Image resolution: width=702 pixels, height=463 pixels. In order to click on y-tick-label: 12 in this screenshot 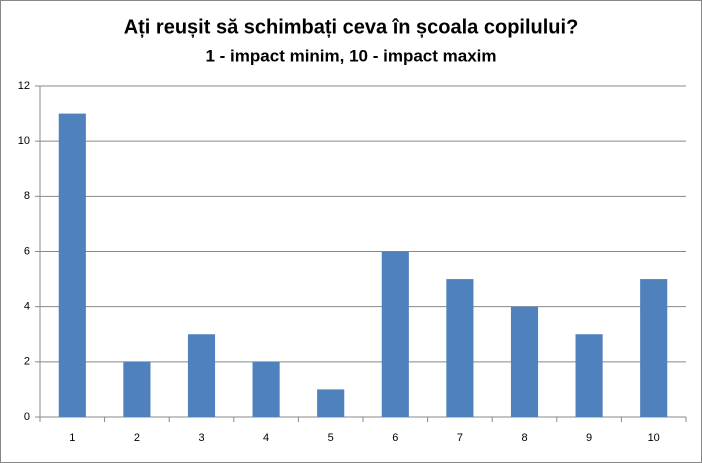, I will do `click(24, 86)`.